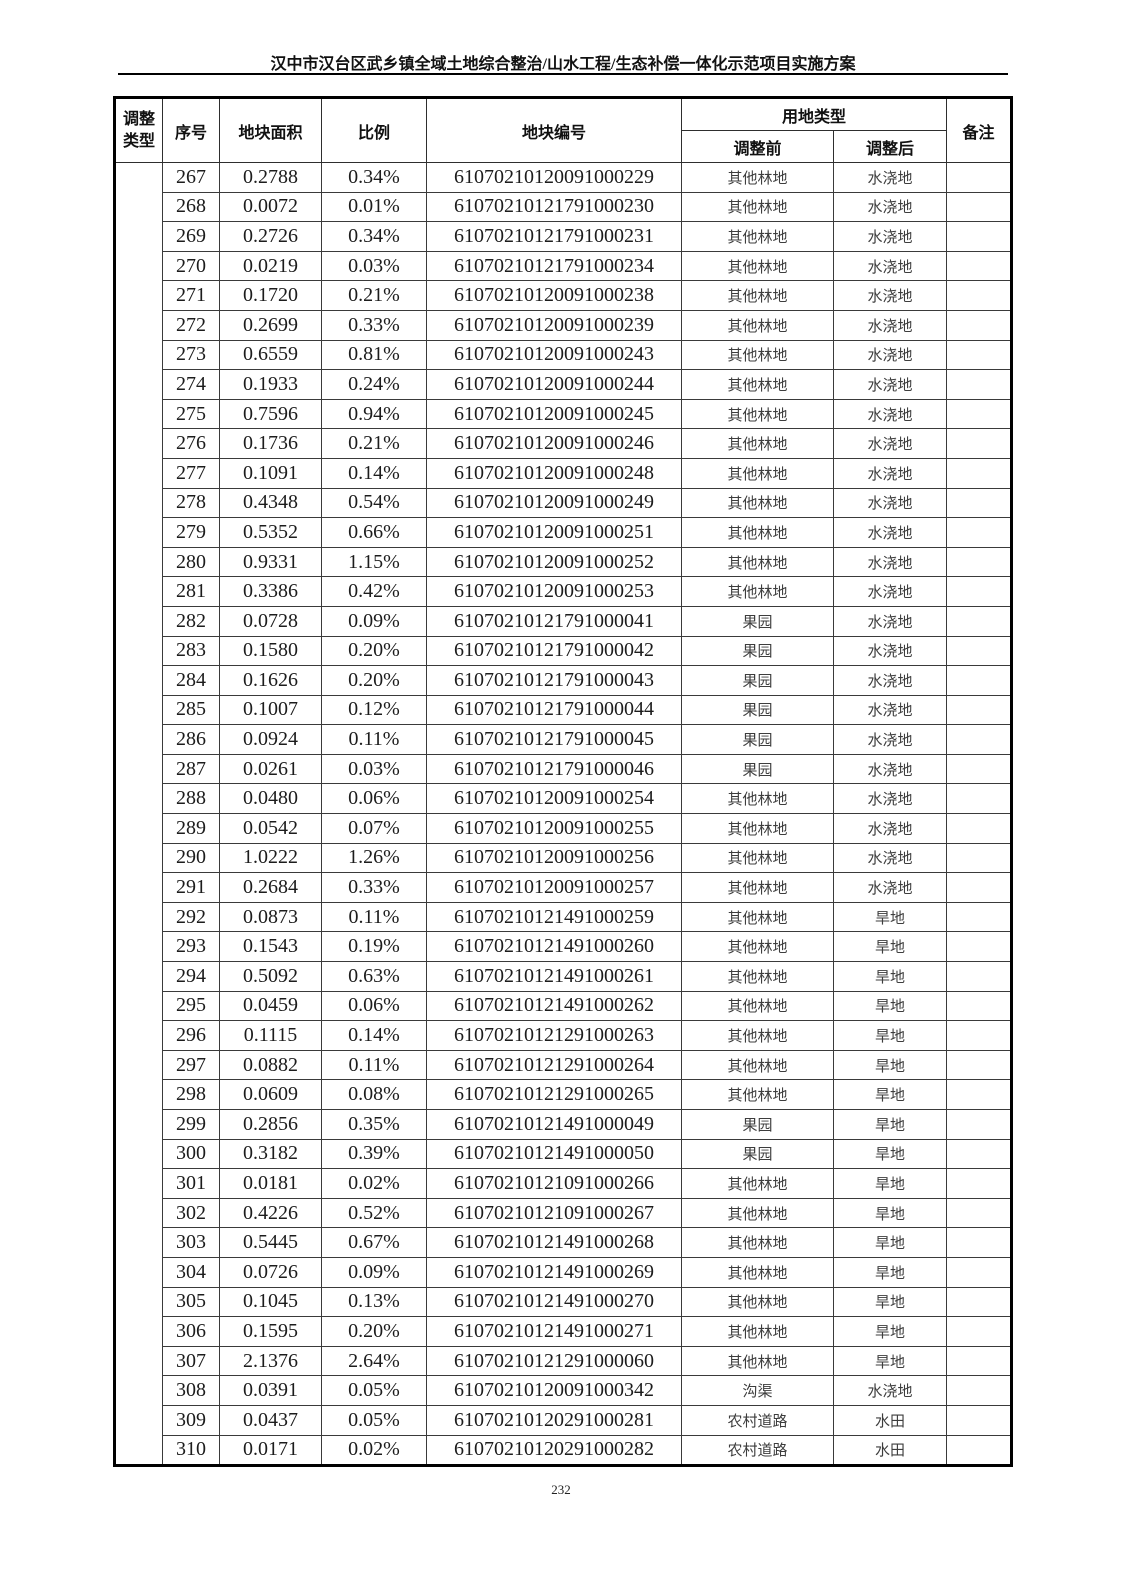 This screenshot has width=1122, height=1587. What do you see at coordinates (757, 1420) in the screenshot?
I see `cell-before: 农村道路` at bounding box center [757, 1420].